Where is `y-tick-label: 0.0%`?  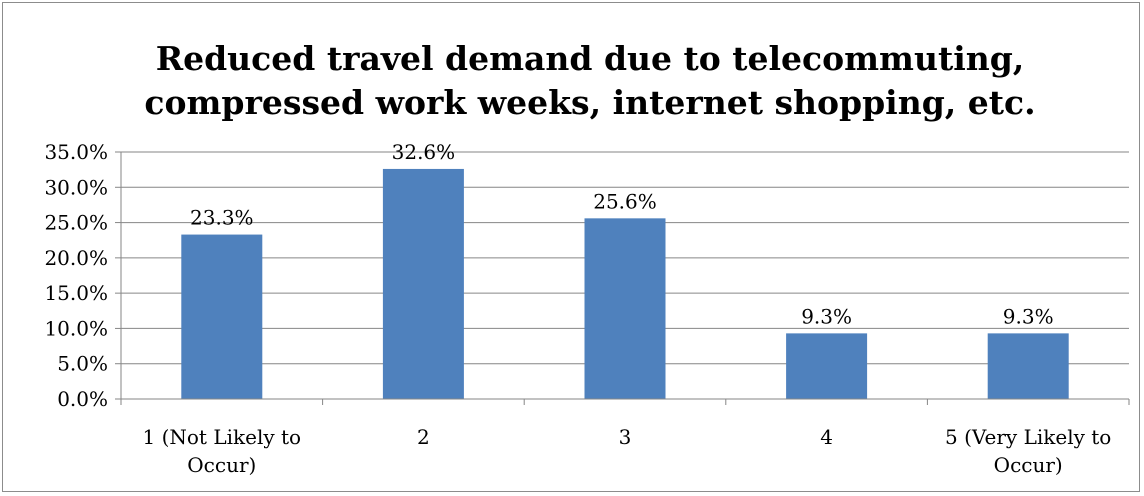
y-tick-label: 0.0% is located at coordinates (82, 399).